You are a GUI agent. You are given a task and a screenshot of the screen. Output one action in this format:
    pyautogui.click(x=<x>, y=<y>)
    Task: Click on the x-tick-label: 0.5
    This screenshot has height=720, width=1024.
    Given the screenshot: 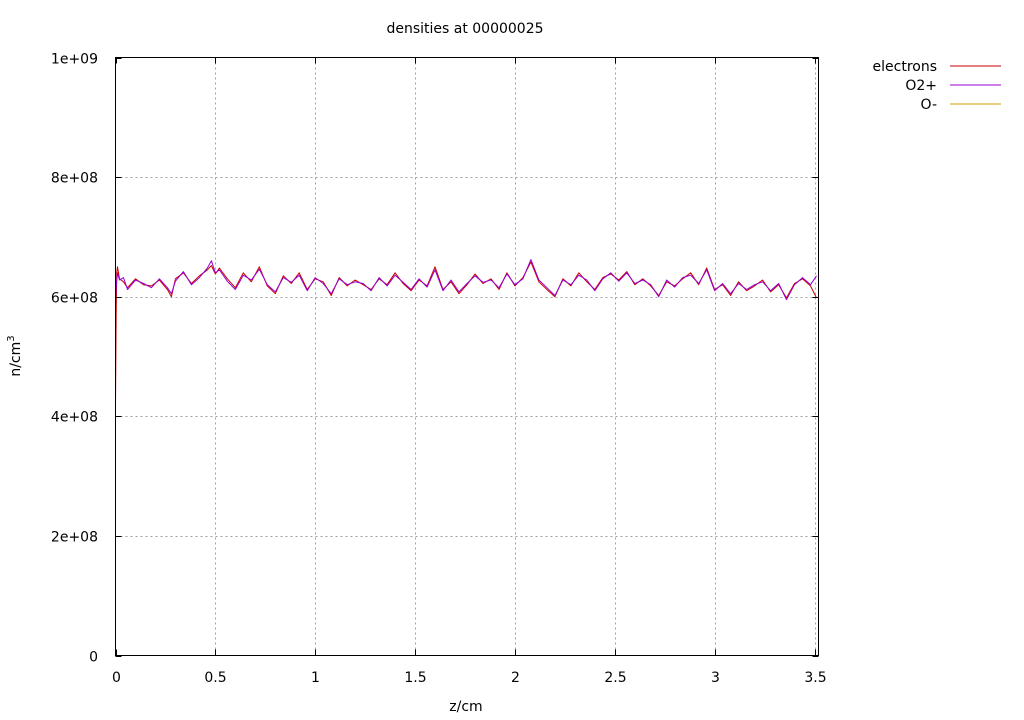 What is the action you would take?
    pyautogui.click(x=215, y=678)
    